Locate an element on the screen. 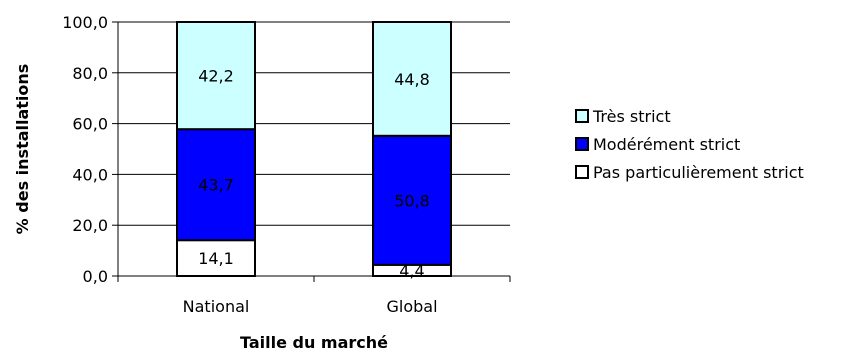 This screenshot has height=354, width=848. x-tick-label: Global is located at coordinates (411, 306).